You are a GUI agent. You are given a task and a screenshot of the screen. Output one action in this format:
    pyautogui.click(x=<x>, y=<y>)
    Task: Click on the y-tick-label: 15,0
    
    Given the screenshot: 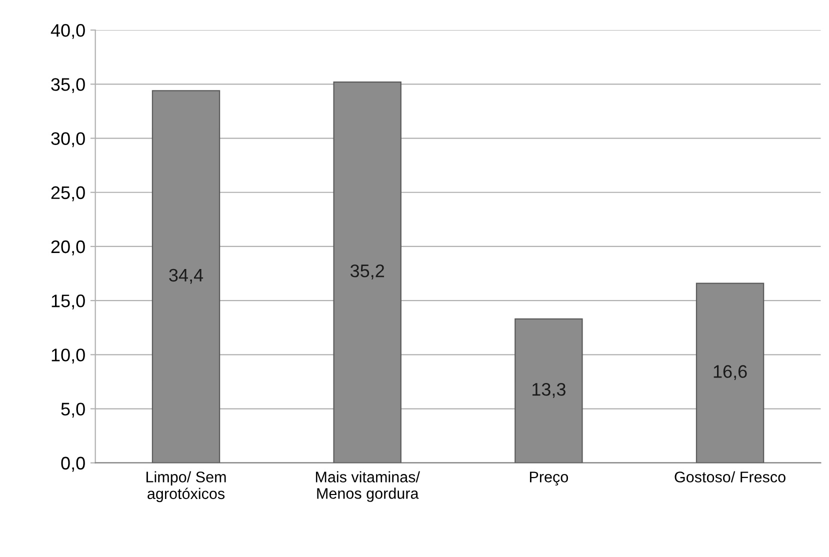 What is the action you would take?
    pyautogui.click(x=68, y=302)
    